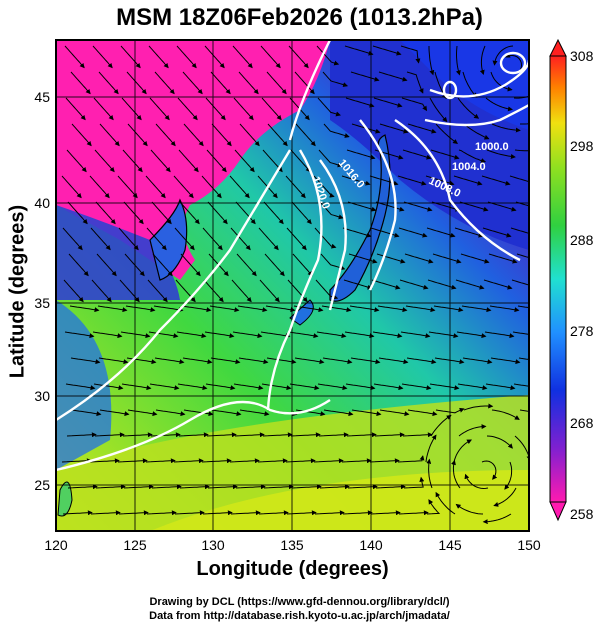 This screenshot has height=625, width=599. What do you see at coordinates (582, 240) in the screenshot?
I see `colorbar-tick-288: 288` at bounding box center [582, 240].